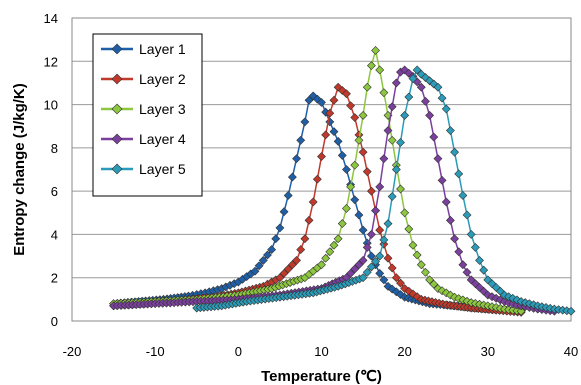  What do you see at coordinates (162, 79) in the screenshot?
I see `legend-label: Layer 2` at bounding box center [162, 79].